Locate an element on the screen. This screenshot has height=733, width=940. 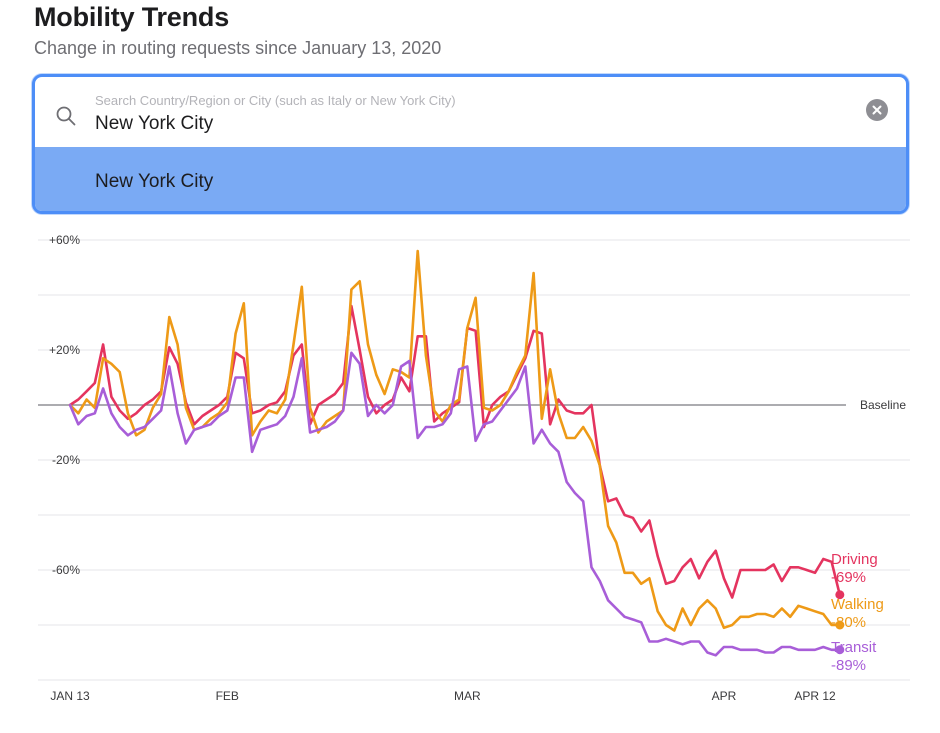
x-tick-label: APR 12 is located at coordinates (815, 696).